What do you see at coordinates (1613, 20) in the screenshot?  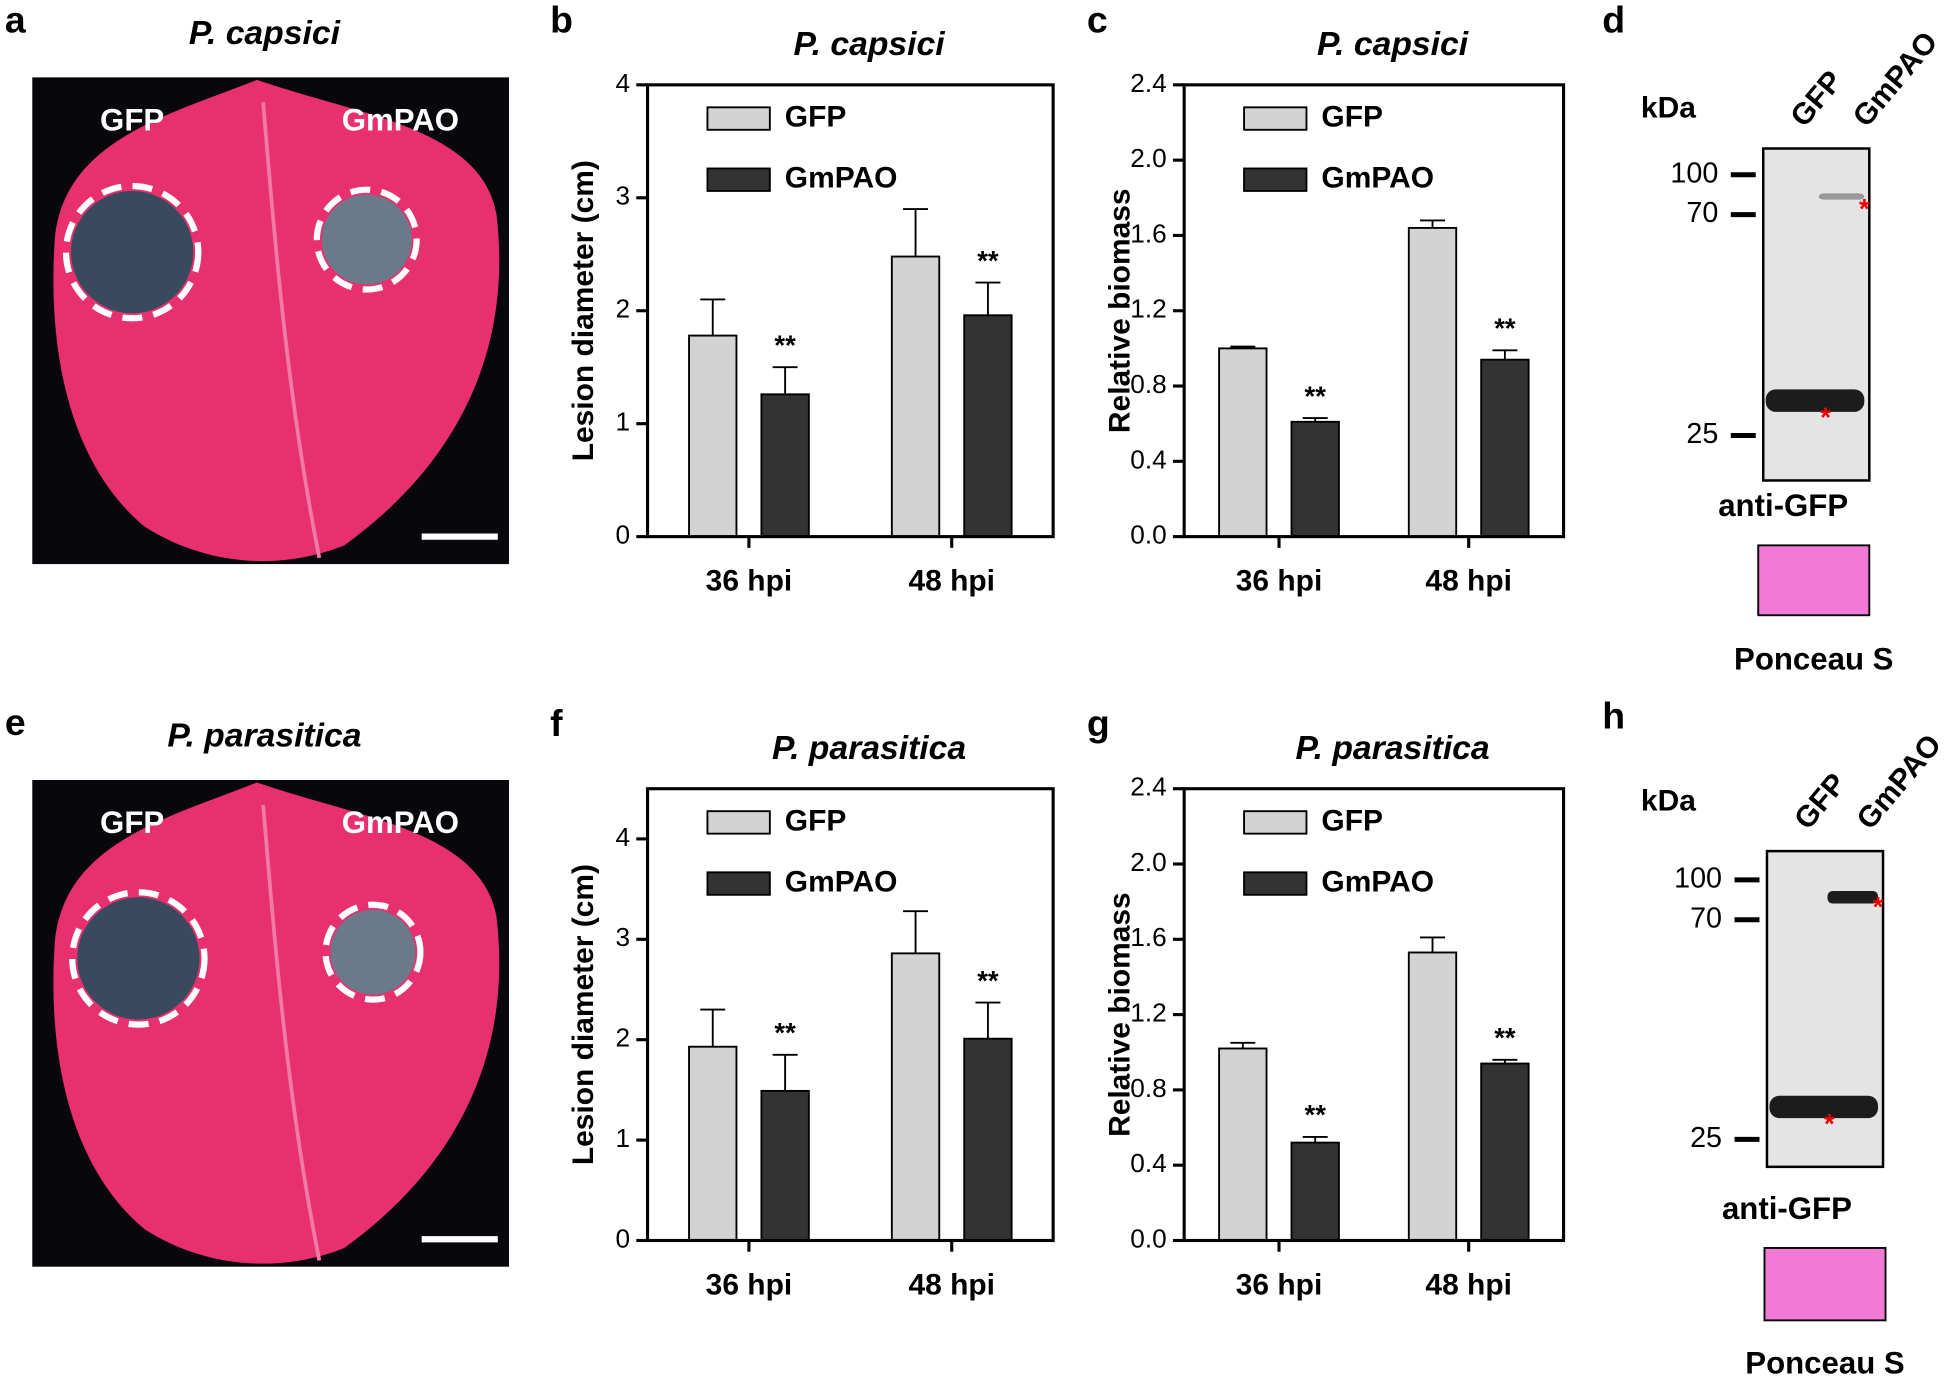 I see `panel-label: d` at bounding box center [1613, 20].